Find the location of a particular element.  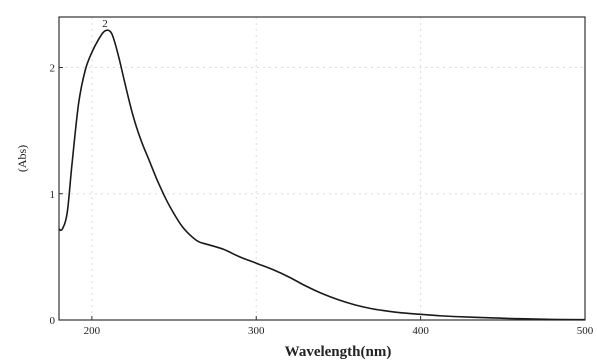

y-tick-label: 2 is located at coordinates (53, 69).